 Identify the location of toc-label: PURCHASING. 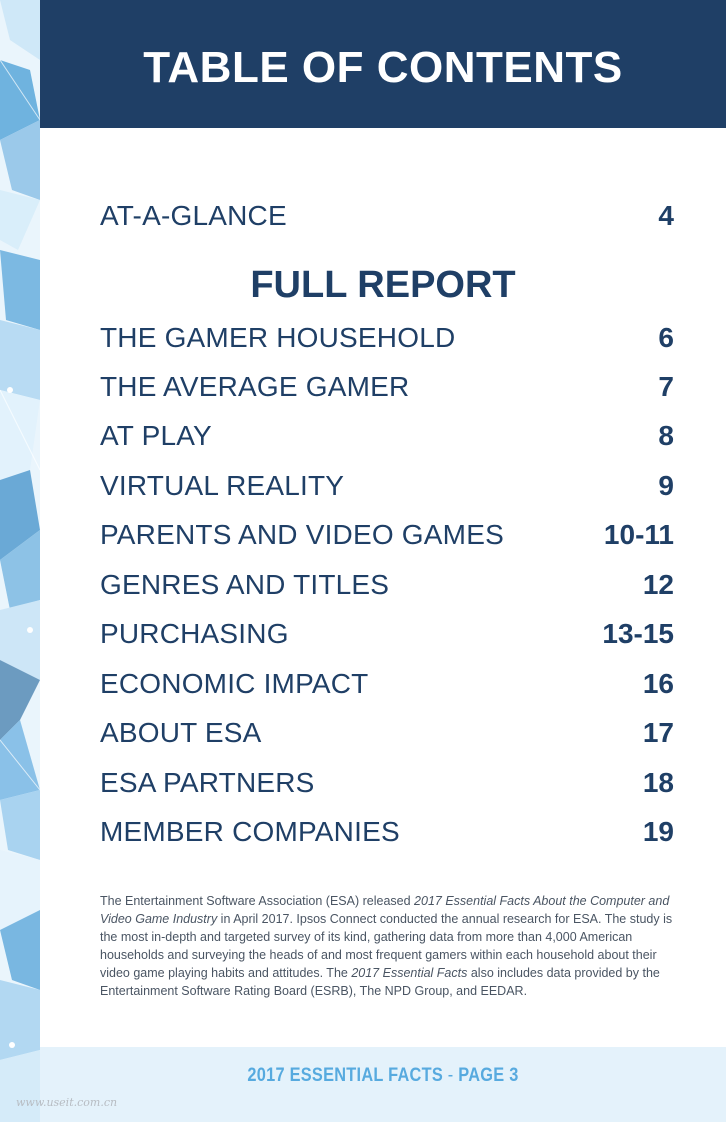
(194, 633).